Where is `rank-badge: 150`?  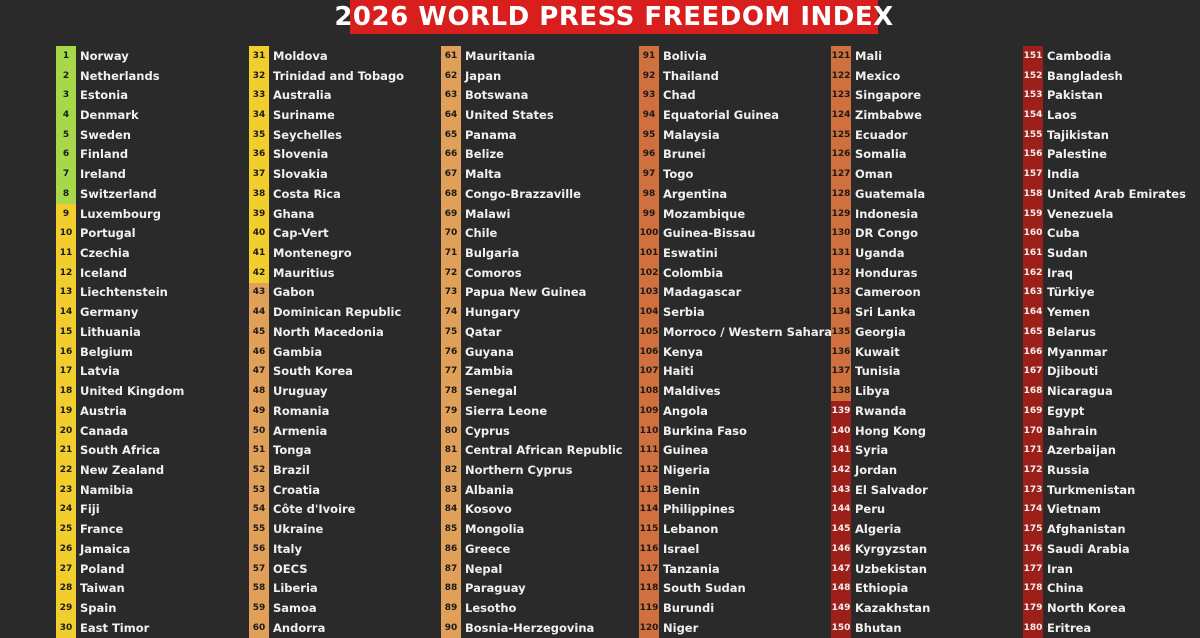
rank-badge: 150 is located at coordinates (841, 627).